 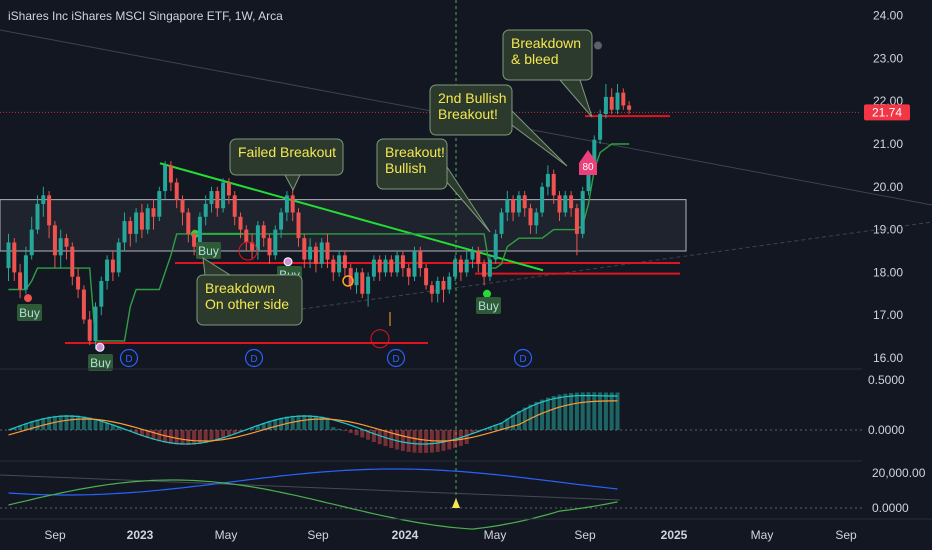 What do you see at coordinates (888, 272) in the screenshot?
I see `price-tick-label: 18.00` at bounding box center [888, 272].